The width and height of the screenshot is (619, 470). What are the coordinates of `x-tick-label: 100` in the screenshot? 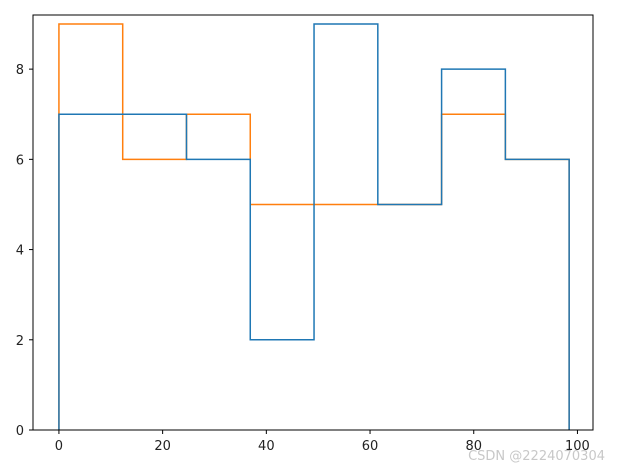 It's located at (577, 446).